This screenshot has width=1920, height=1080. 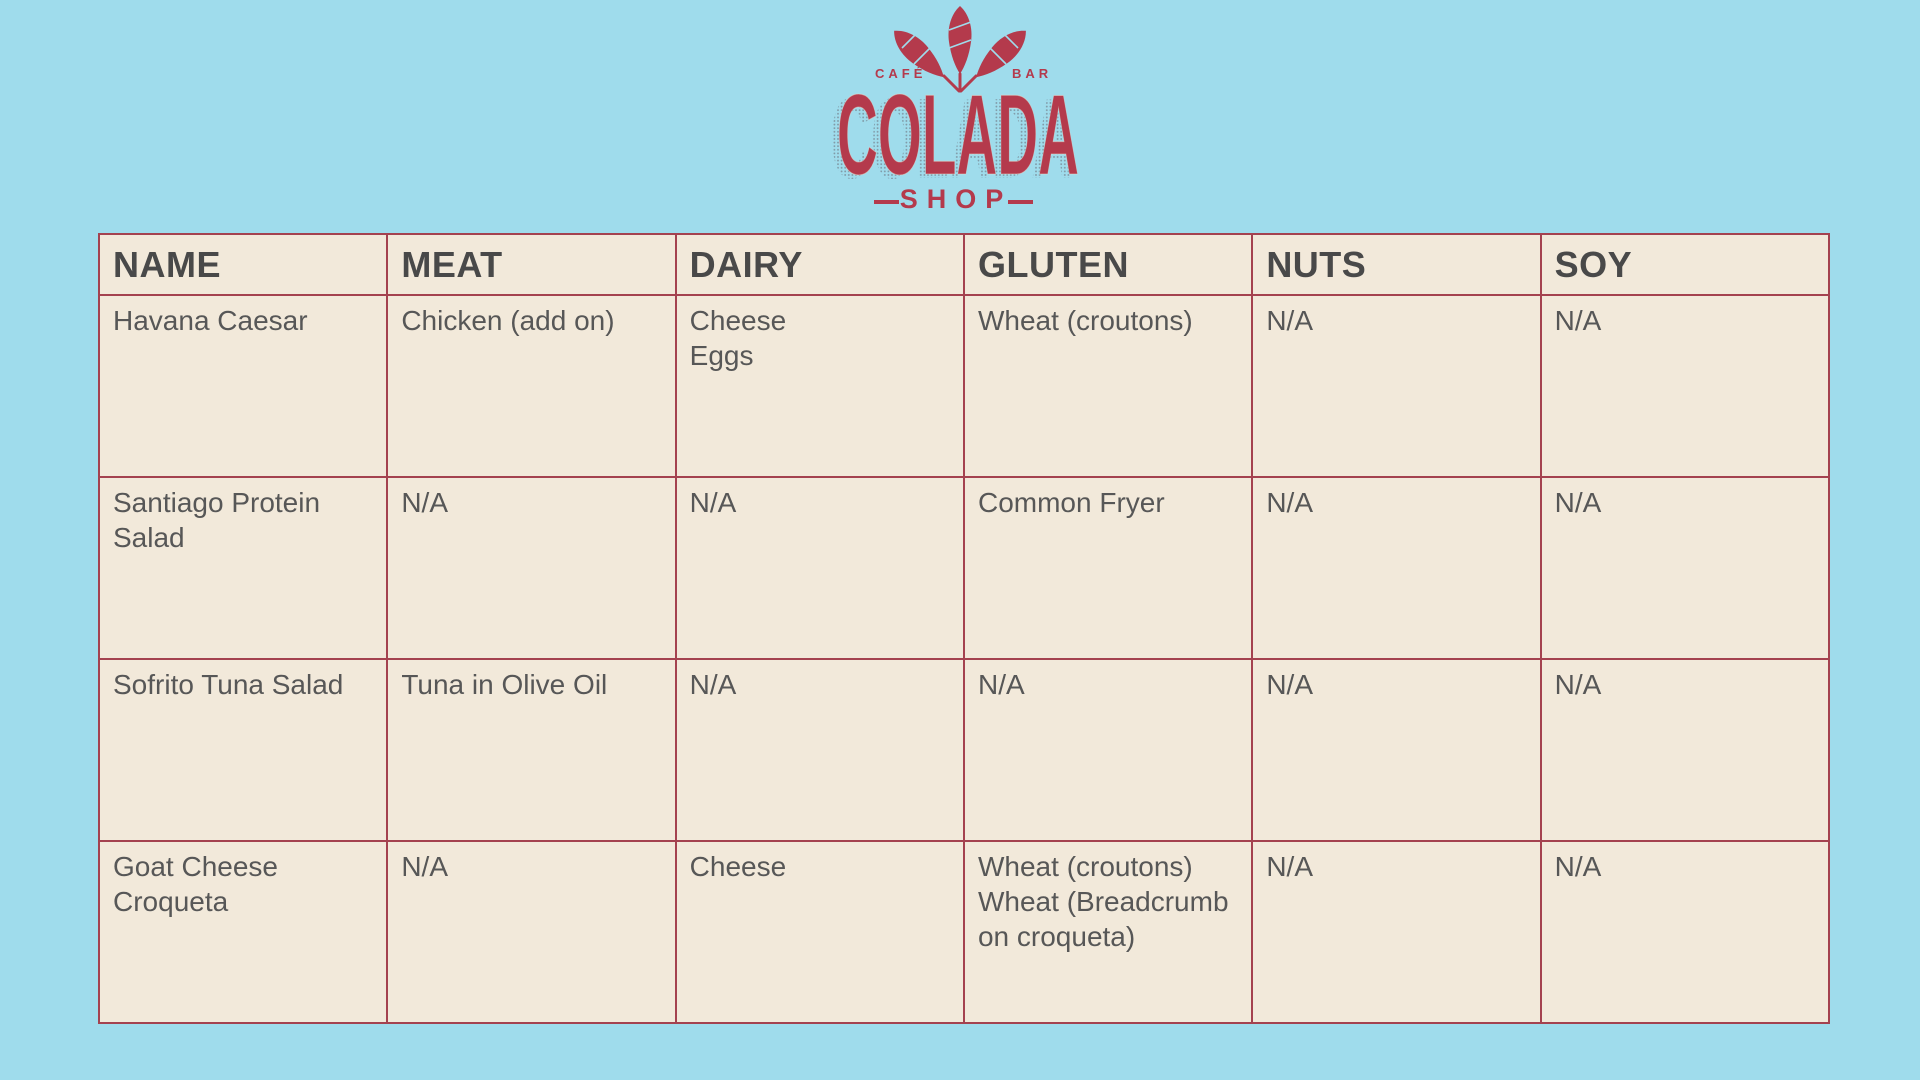 What do you see at coordinates (243, 932) in the screenshot?
I see `table-cell: Goat Cheese Croqueta` at bounding box center [243, 932].